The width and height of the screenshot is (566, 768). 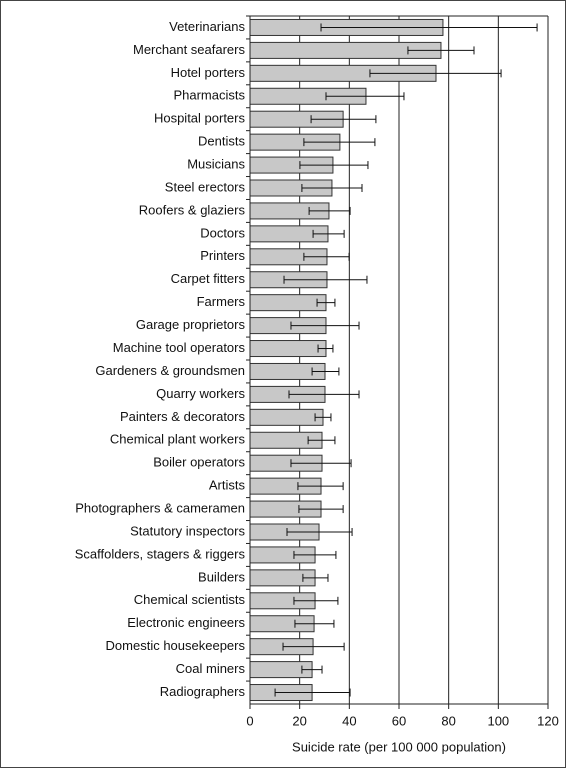 I want to click on y-tick-label: Chemical scientists, so click(x=190, y=599).